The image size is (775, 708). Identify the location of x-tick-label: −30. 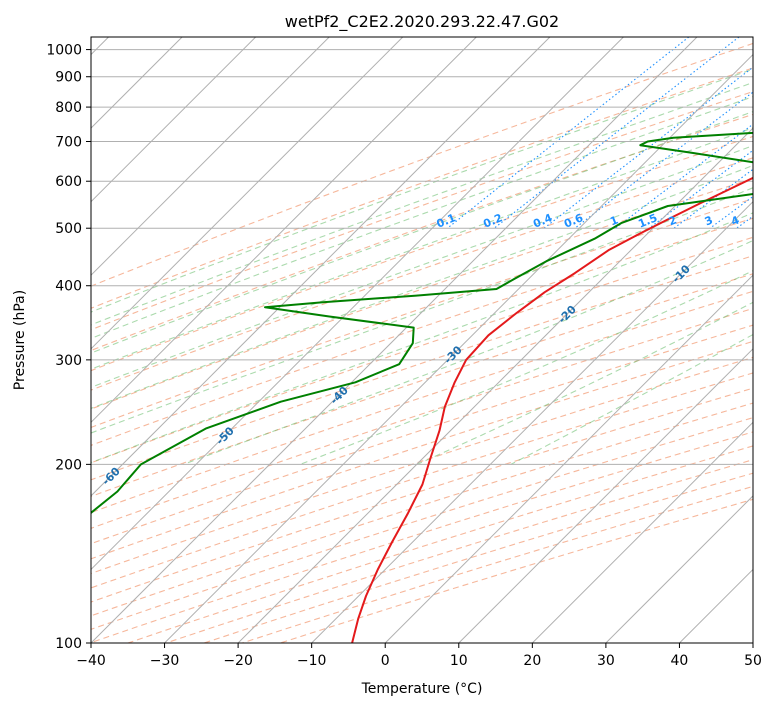
(165, 661).